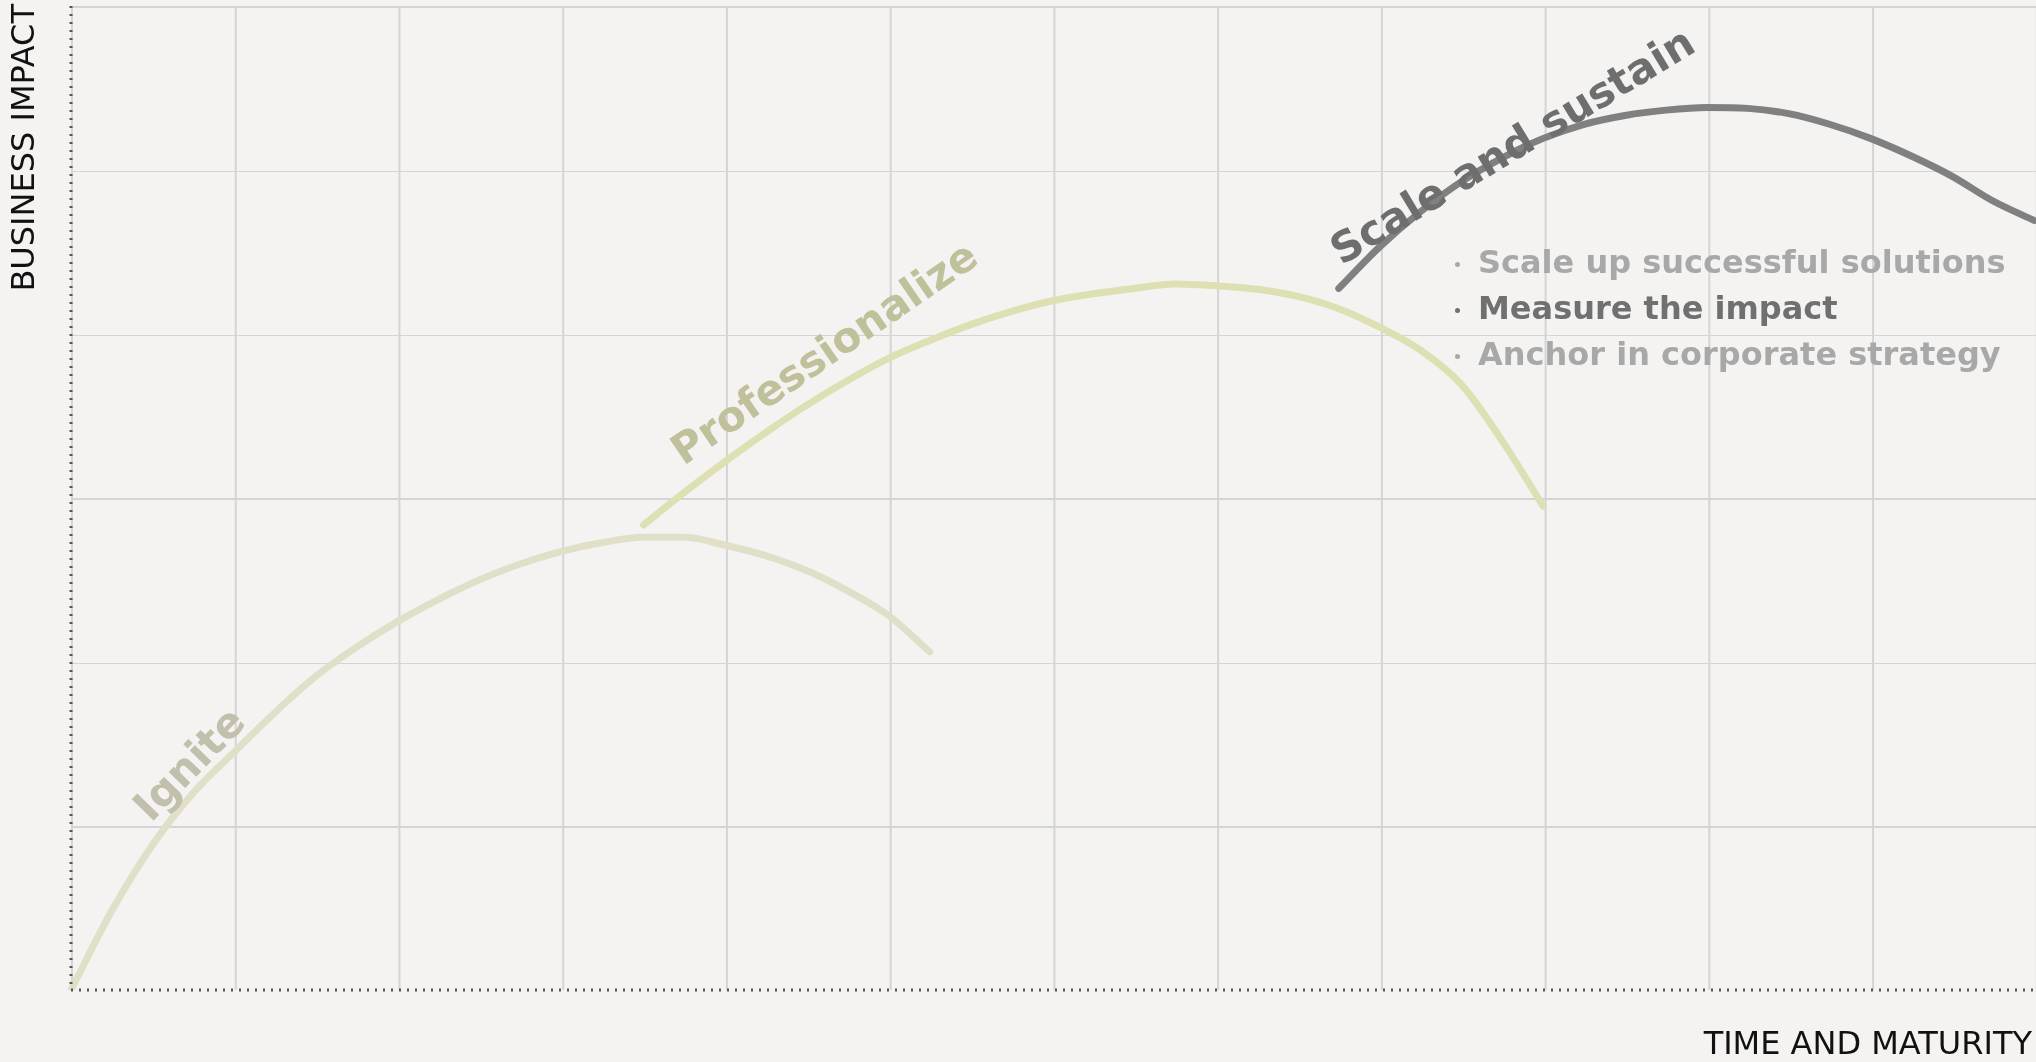 The image size is (2036, 1062). I want to click on annotation: Measure the impact, so click(1658, 308).